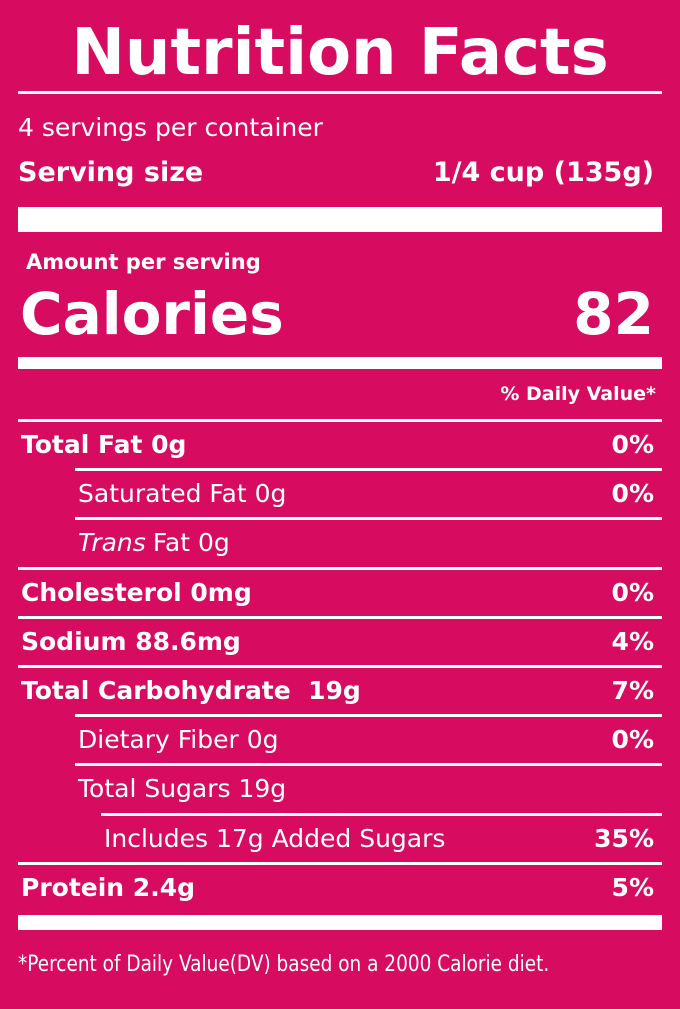  I want to click on calories-value: 82, so click(613, 314).